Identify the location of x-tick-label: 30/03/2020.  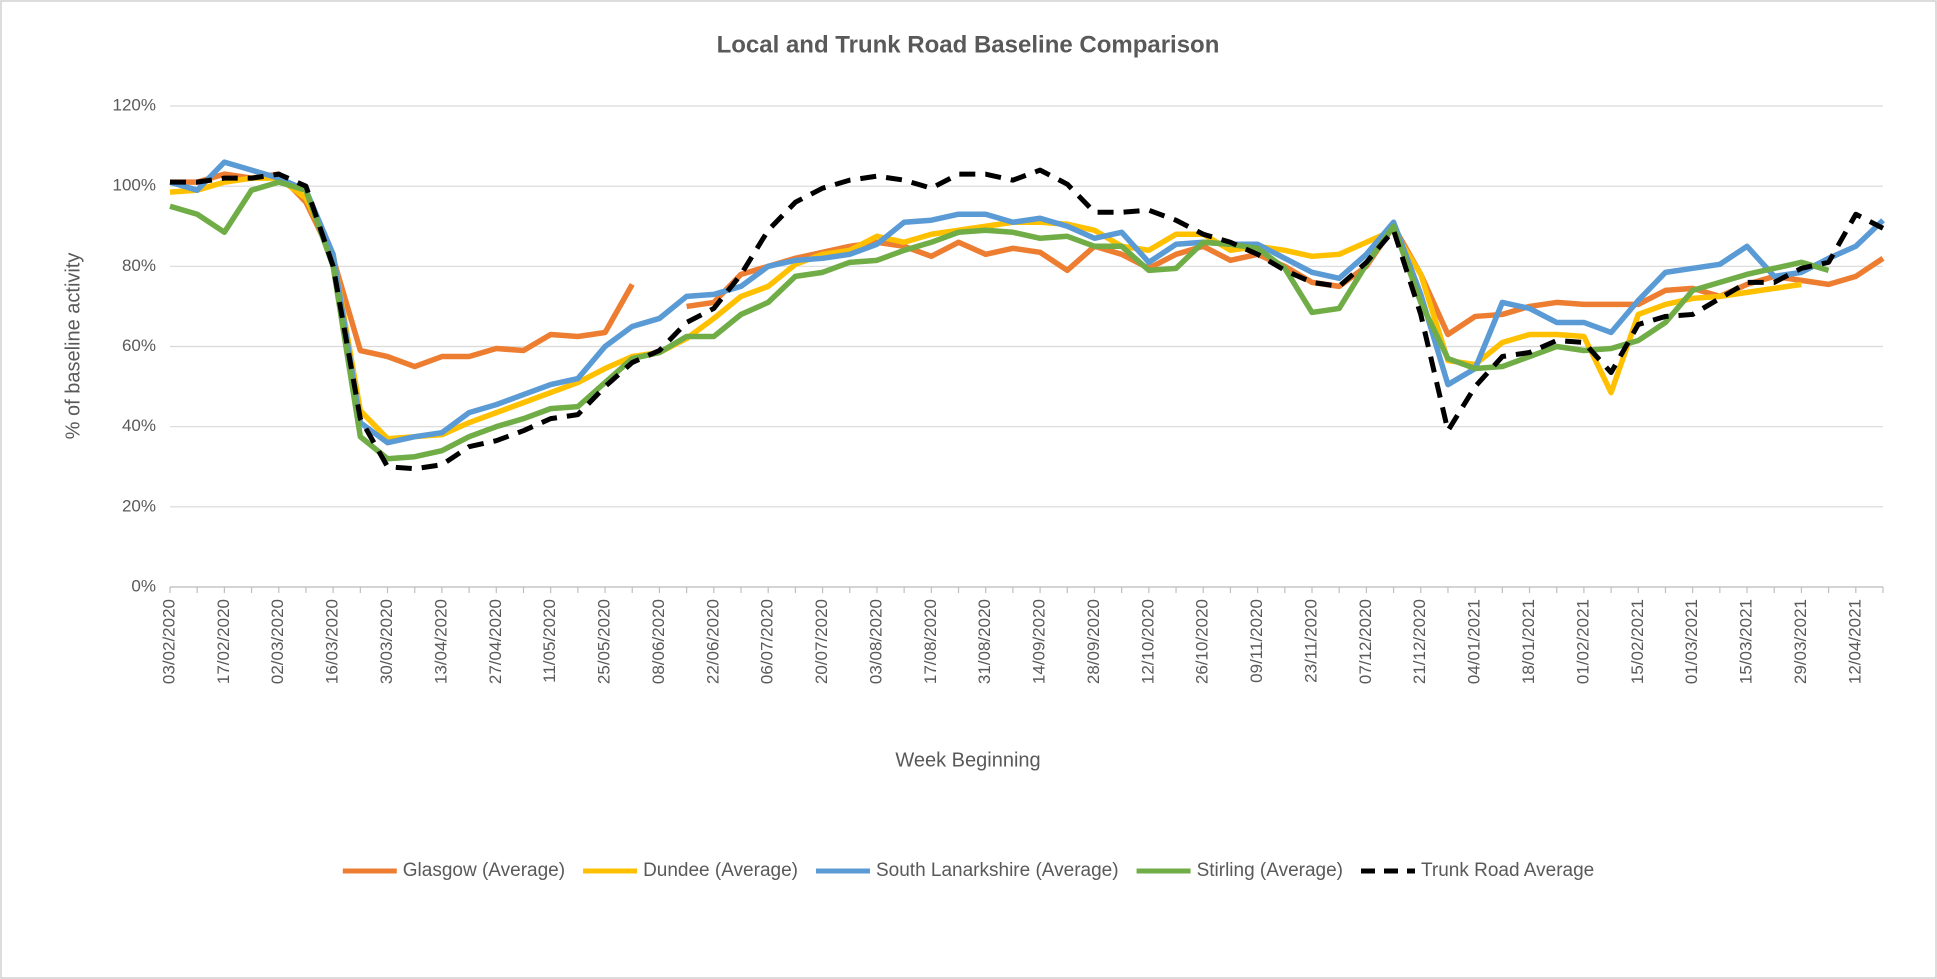
(386, 641).